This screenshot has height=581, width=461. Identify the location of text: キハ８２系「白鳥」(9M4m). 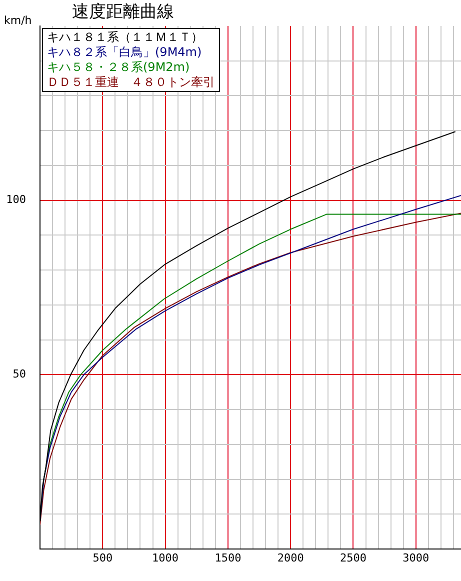
(125, 52).